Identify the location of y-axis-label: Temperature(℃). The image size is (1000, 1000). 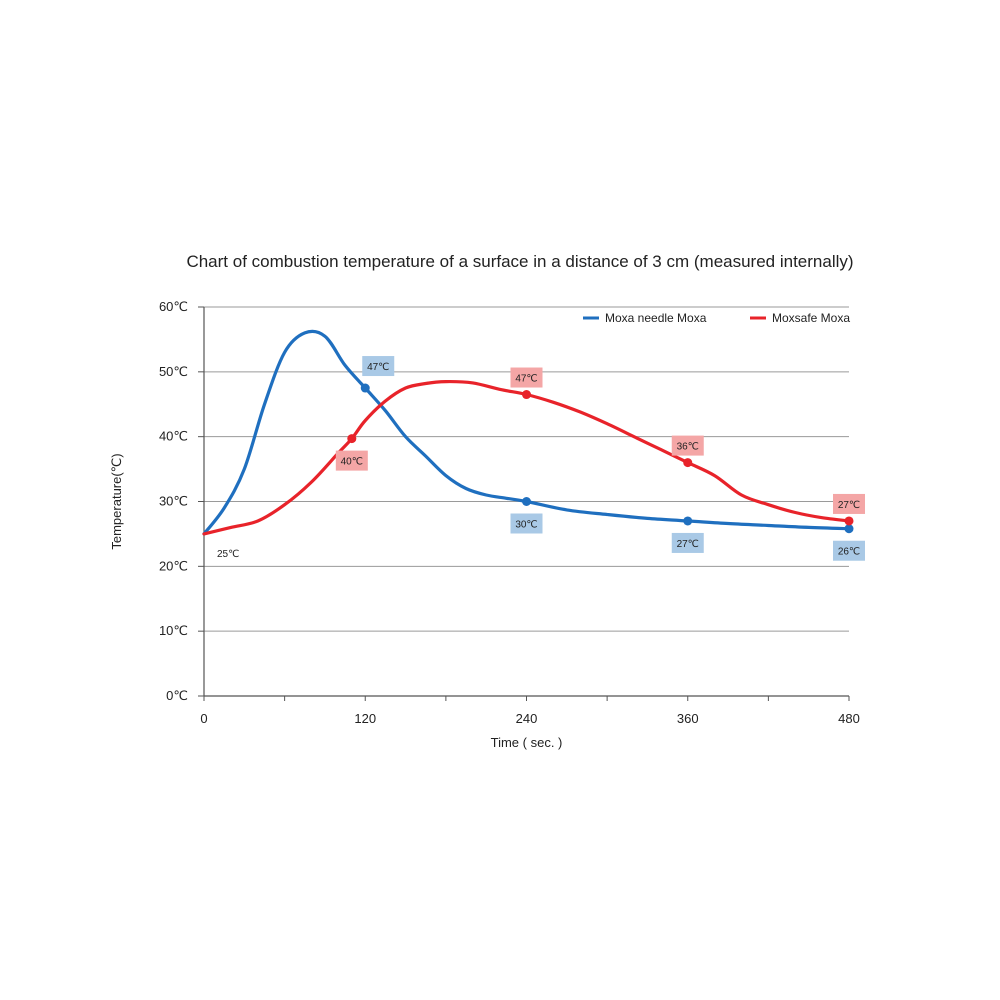
(116, 501).